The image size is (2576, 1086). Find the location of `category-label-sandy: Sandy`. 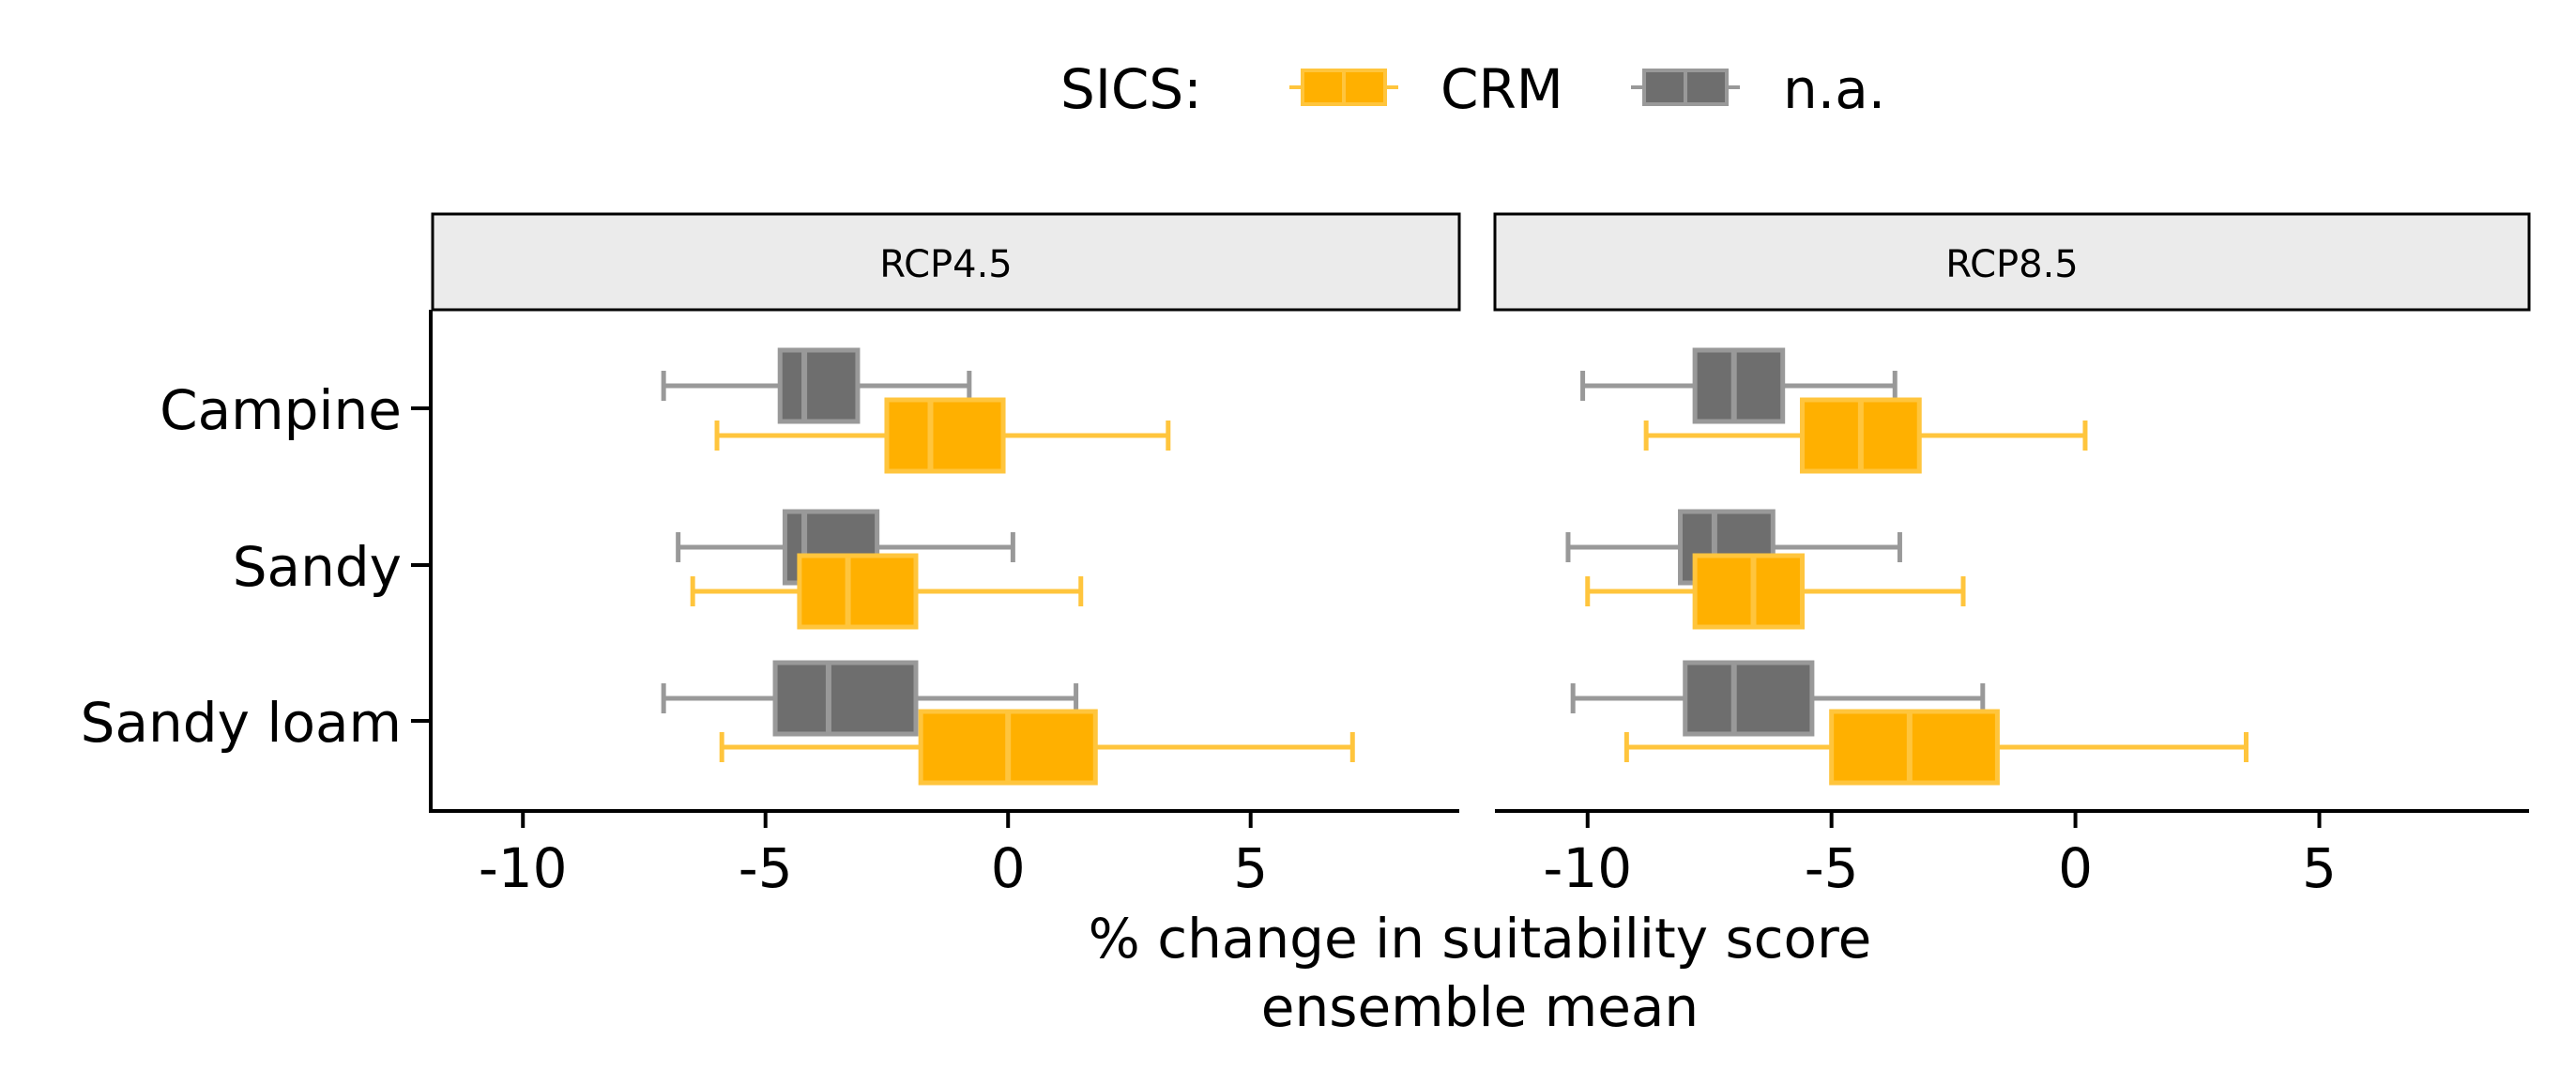

category-label-sandy: Sandy is located at coordinates (317, 567).